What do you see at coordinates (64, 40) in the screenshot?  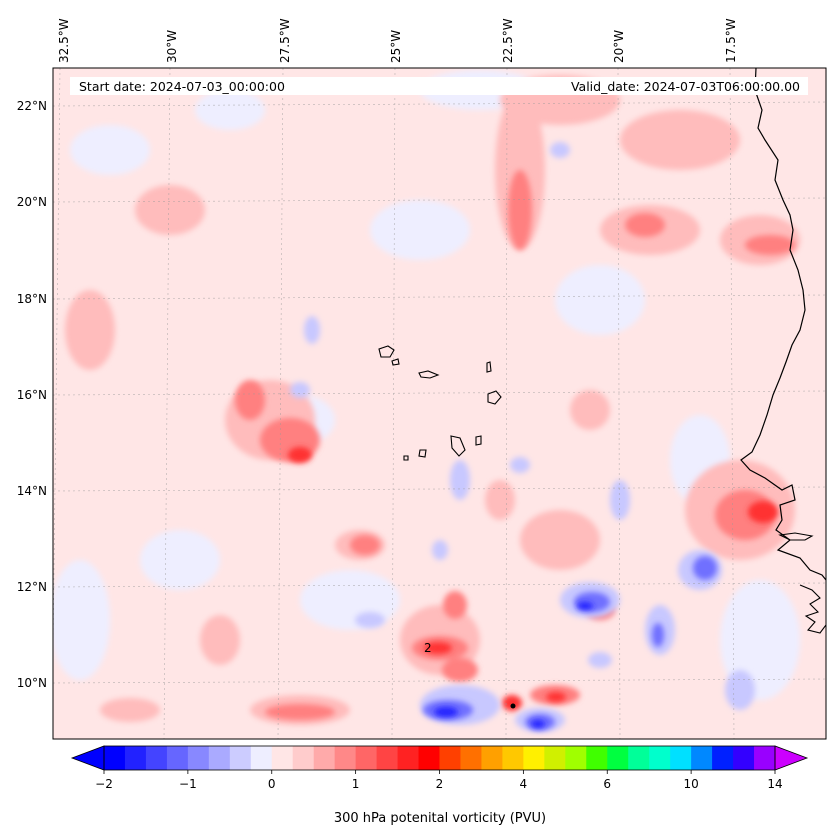 I see `lon-tick: 32.5°W` at bounding box center [64, 40].